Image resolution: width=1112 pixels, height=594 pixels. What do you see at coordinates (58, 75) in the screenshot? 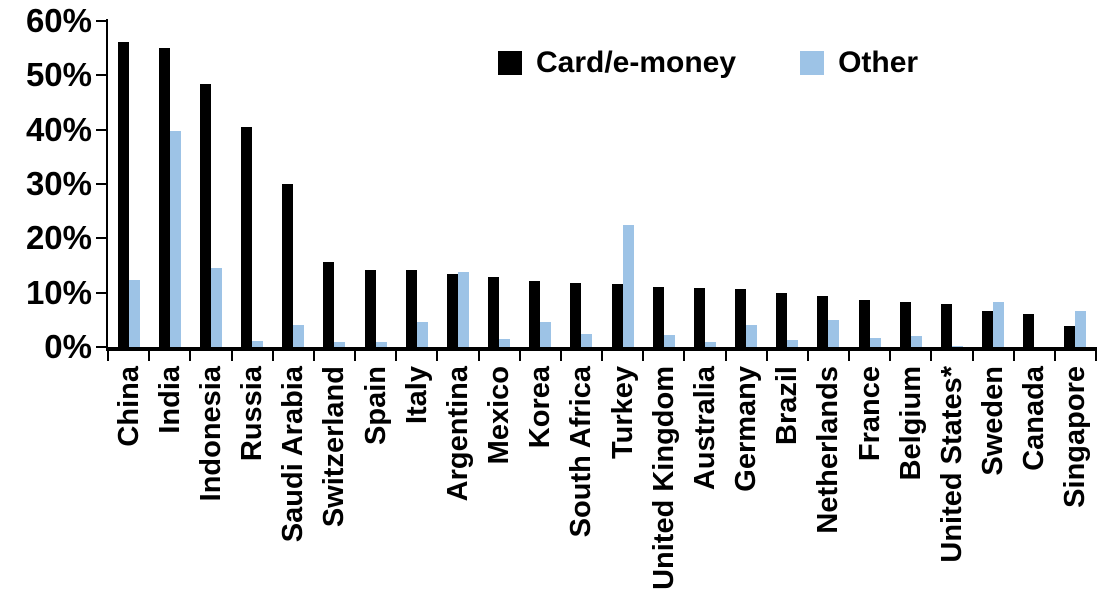
I see `y-axis-tick-label: 50%` at bounding box center [58, 75].